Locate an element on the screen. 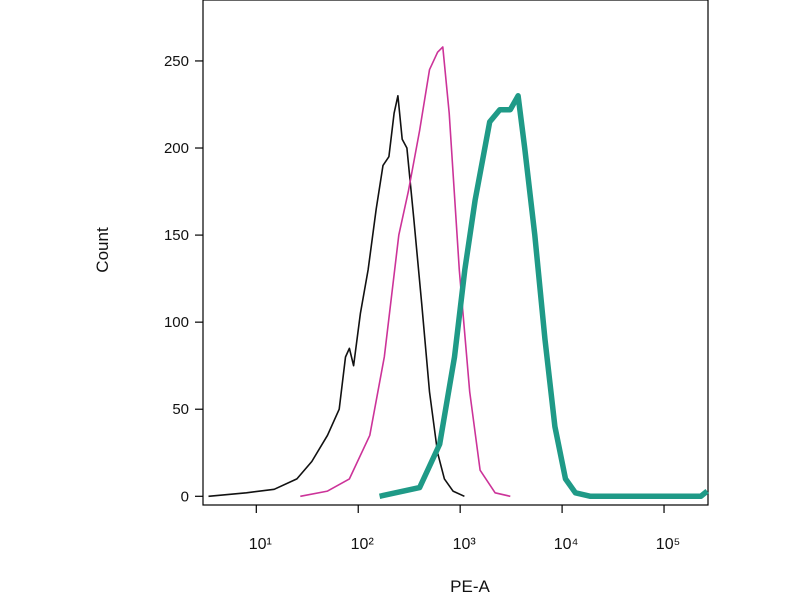  y-tick-label: 150 is located at coordinates (176, 235).